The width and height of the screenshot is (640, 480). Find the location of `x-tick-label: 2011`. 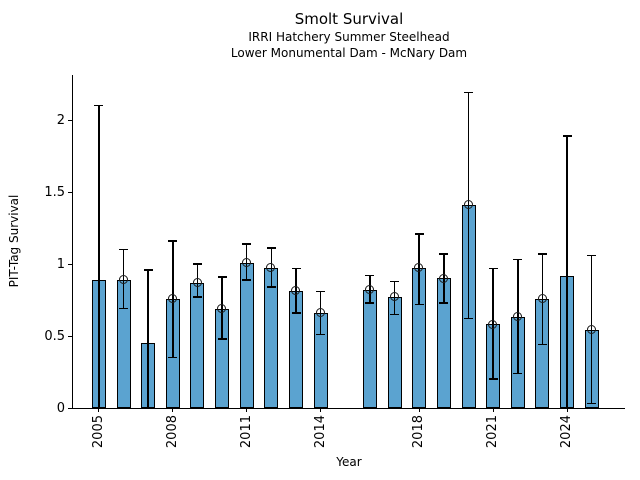

x-tick-label: 2011 is located at coordinates (246, 432).